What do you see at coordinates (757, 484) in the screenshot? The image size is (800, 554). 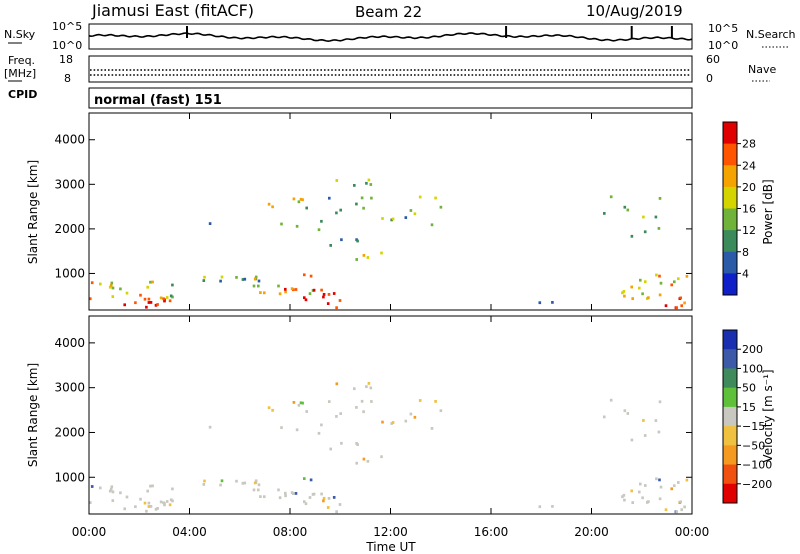 I see `colorbar-tick-label: −200` at bounding box center [757, 484].